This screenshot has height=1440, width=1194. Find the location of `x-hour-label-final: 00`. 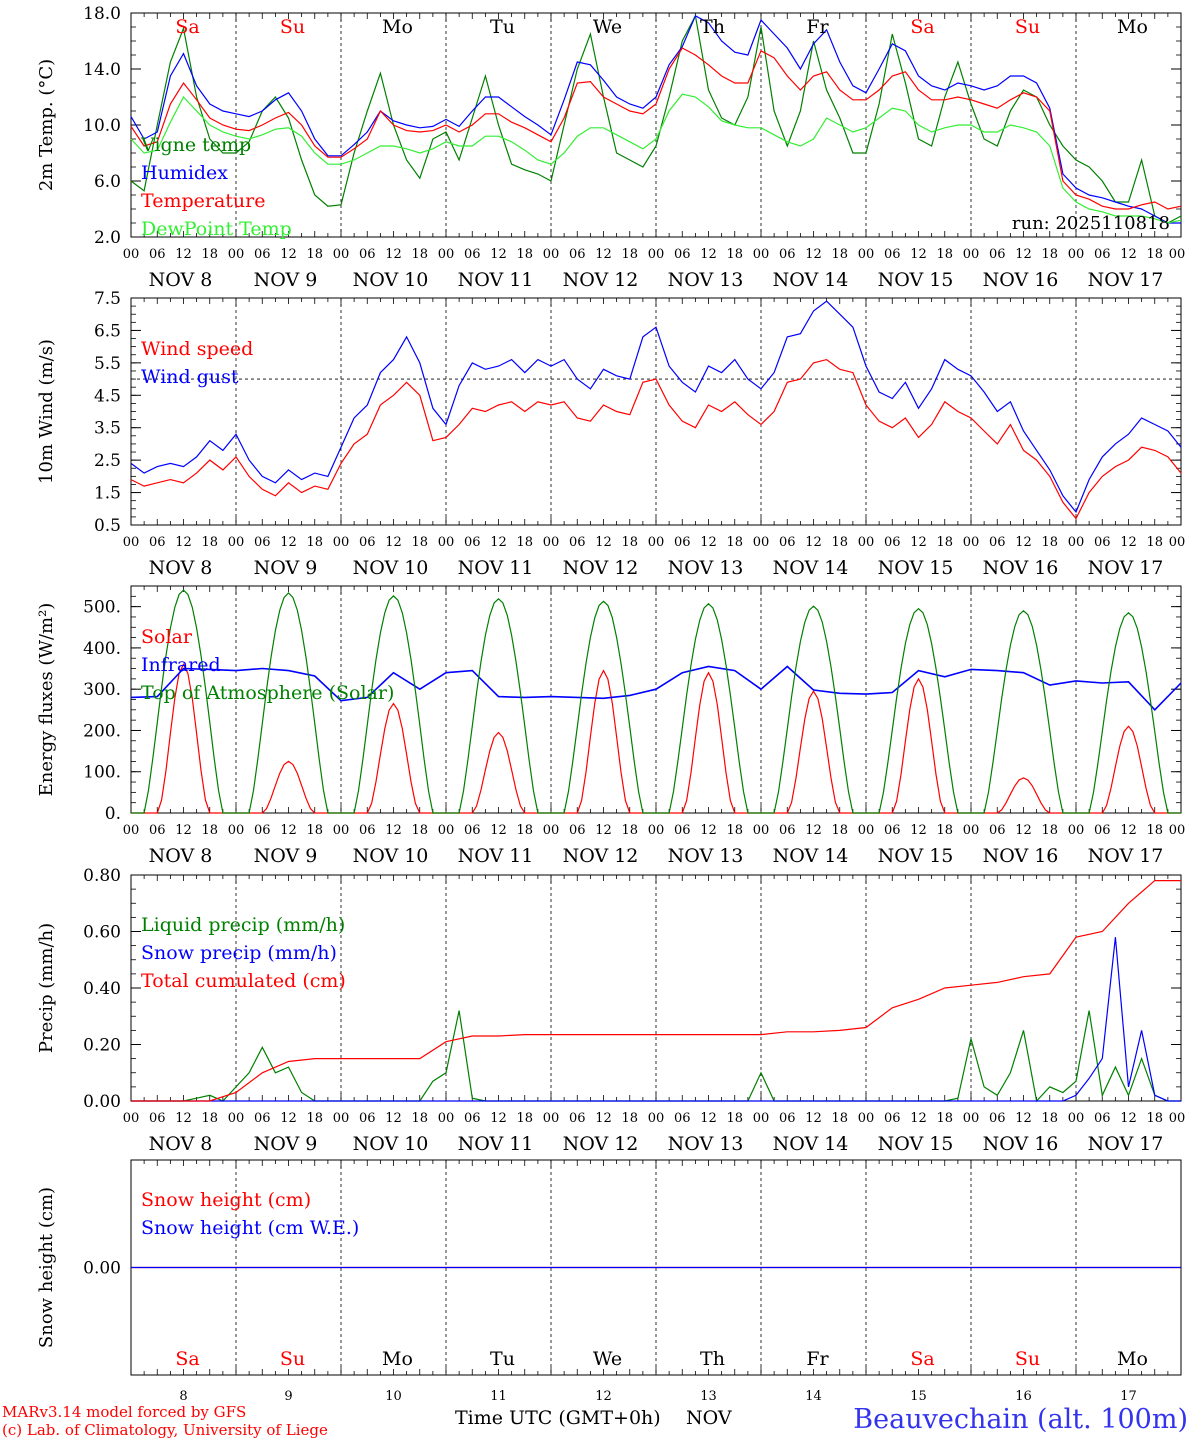

x-hour-label-final: 00 is located at coordinates (1177, 830).